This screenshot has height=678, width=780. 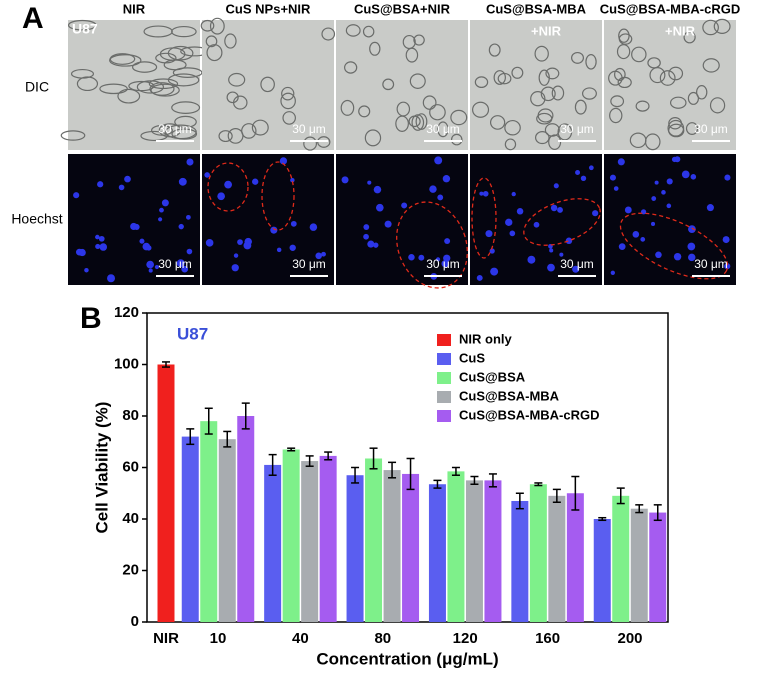 I want to click on x-tick-label: 40, so click(x=300, y=638).